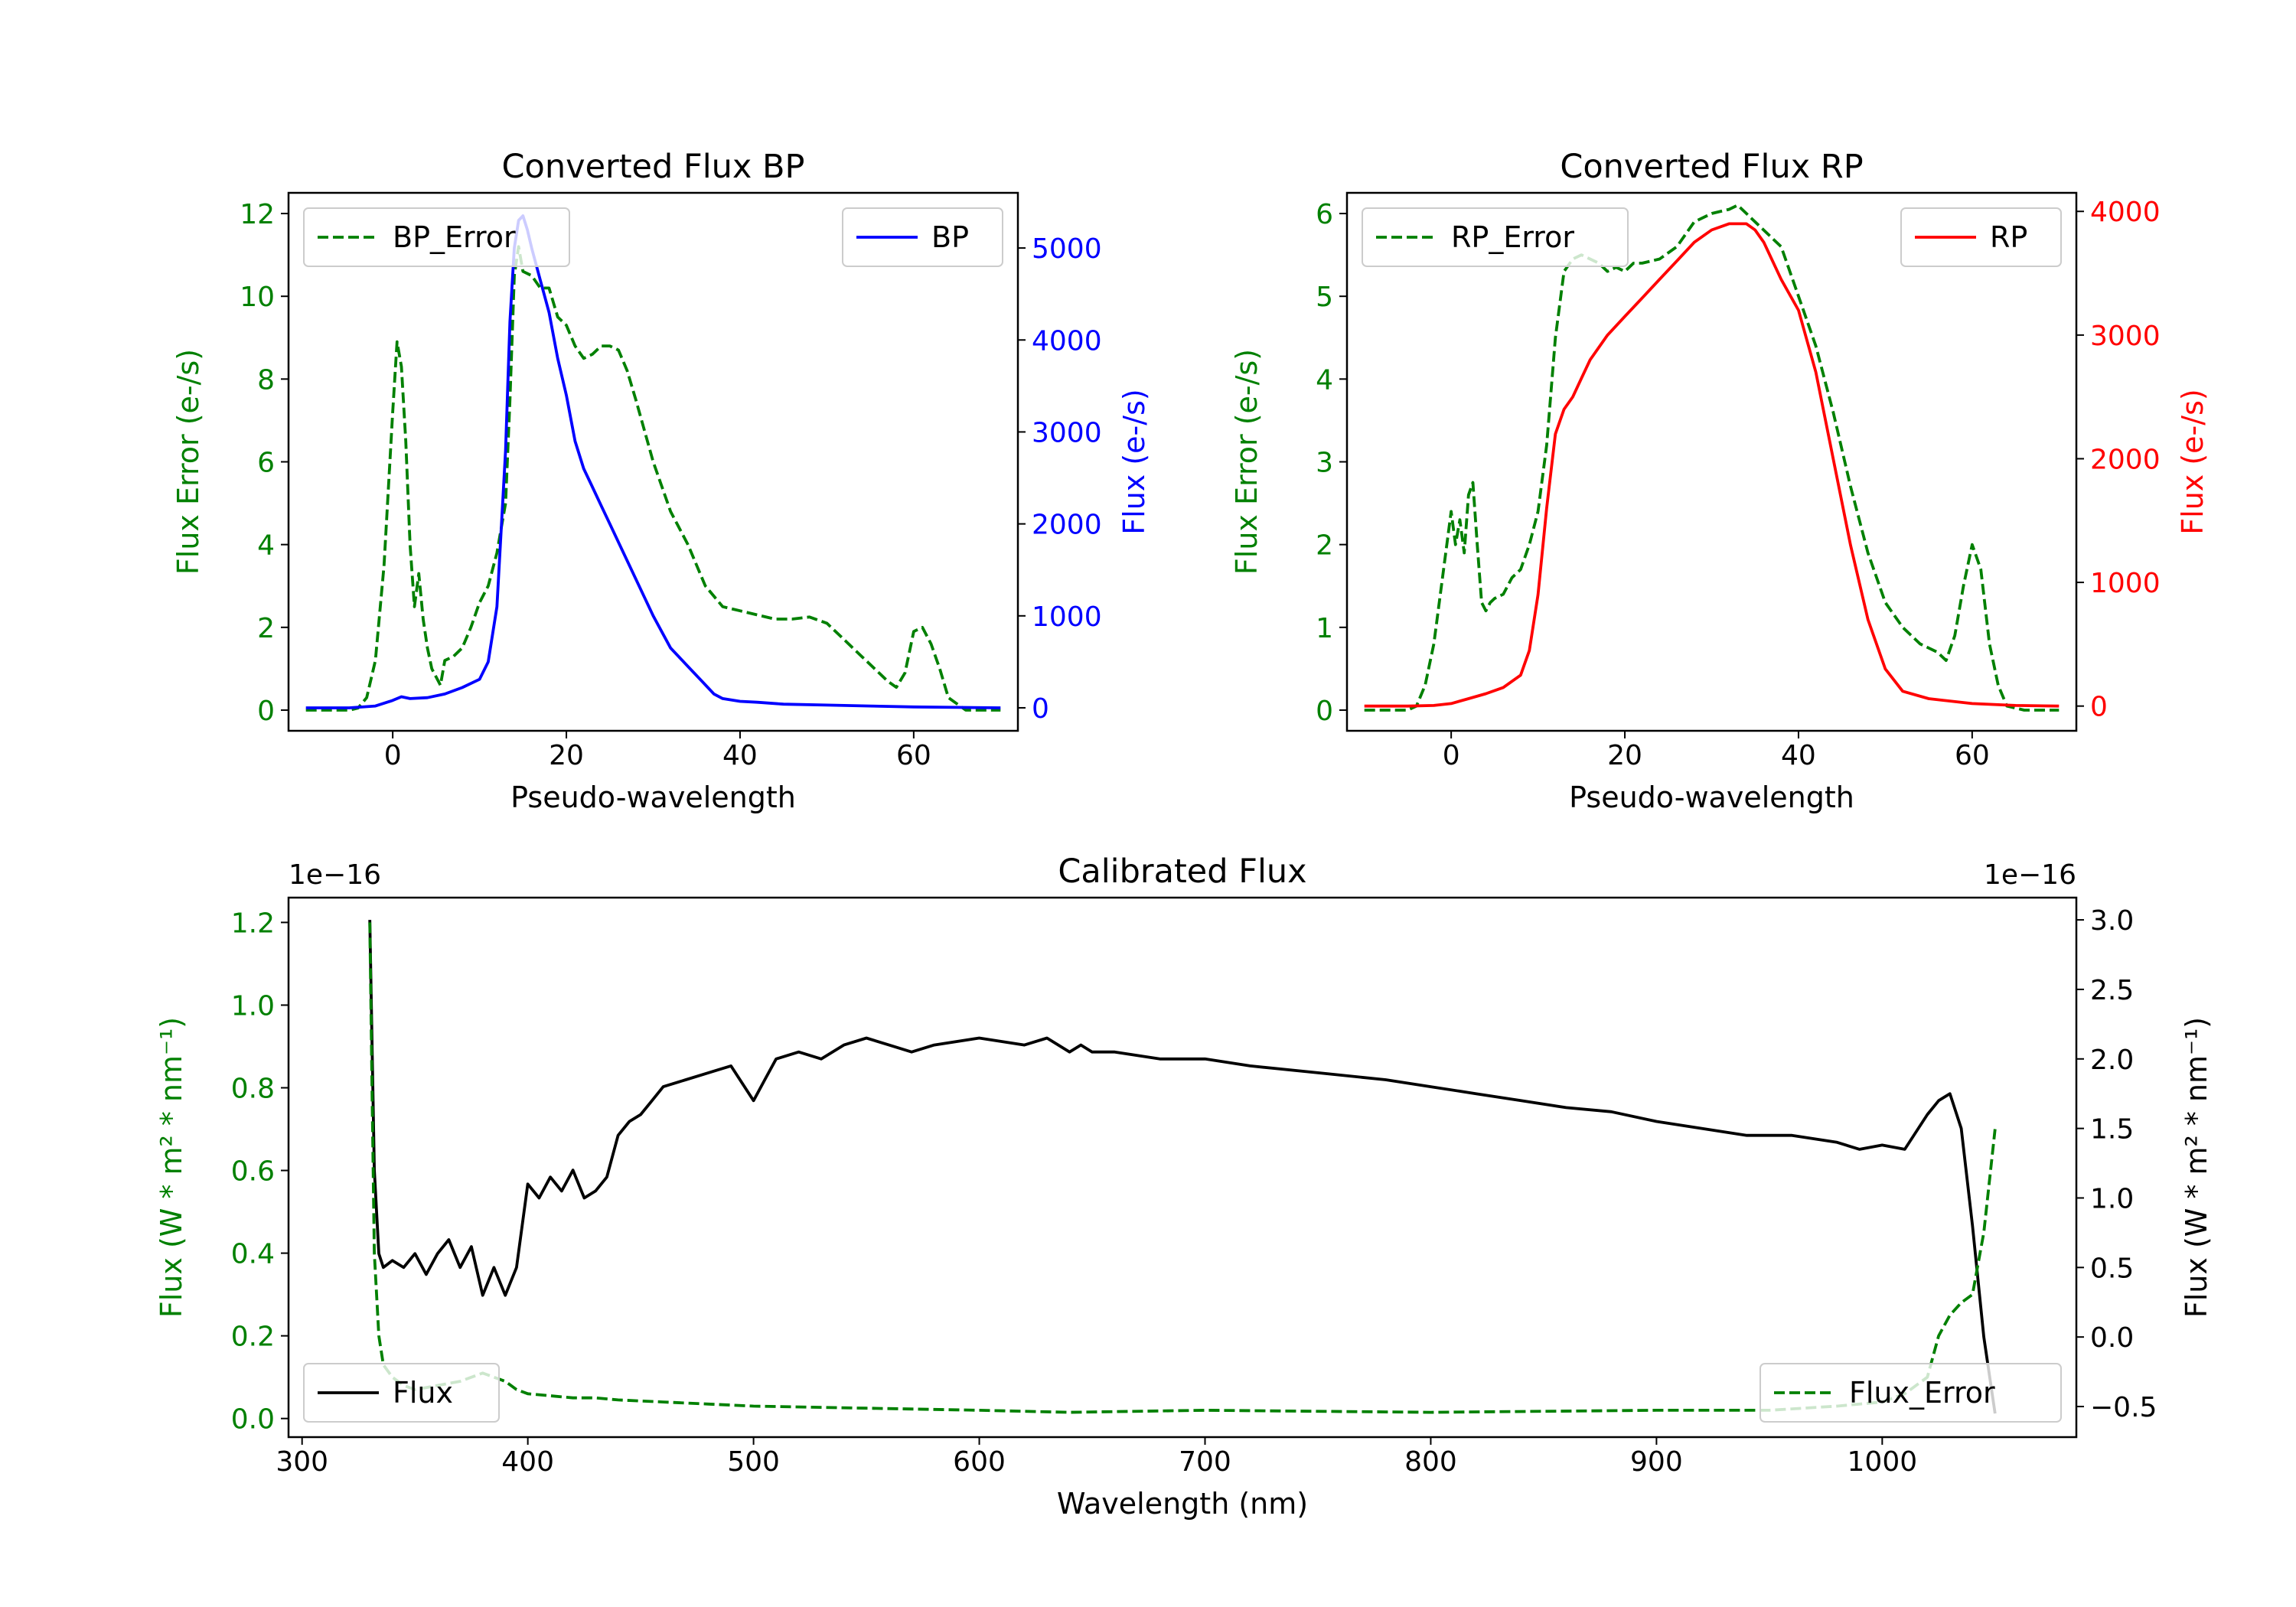 The image size is (2296, 1607). What do you see at coordinates (2196, 1167) in the screenshot?
I see `y-right-axis-label: Flux (W * m² * nm⁻¹)` at bounding box center [2196, 1167].